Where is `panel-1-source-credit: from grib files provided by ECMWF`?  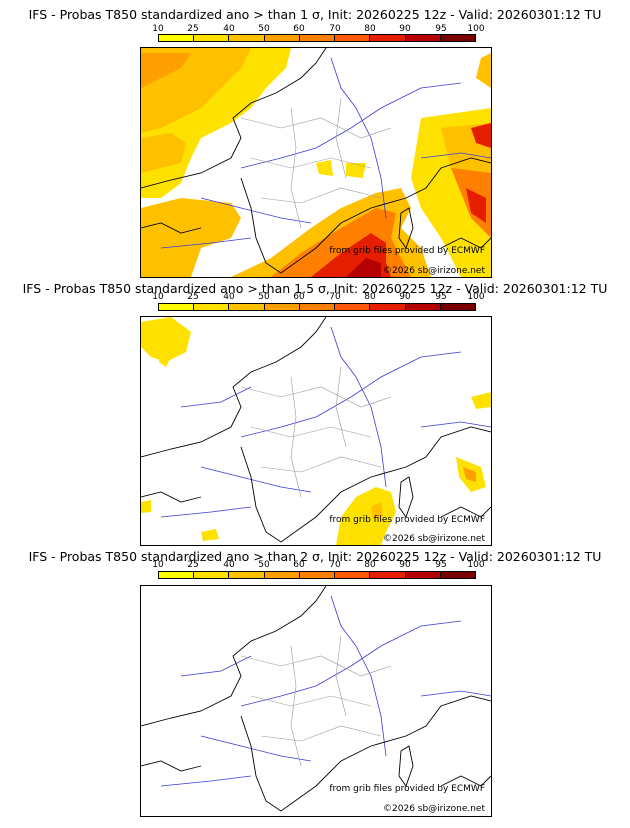
panel-1-source-credit: from grib files provided by ECMWF is located at coordinates (407, 251).